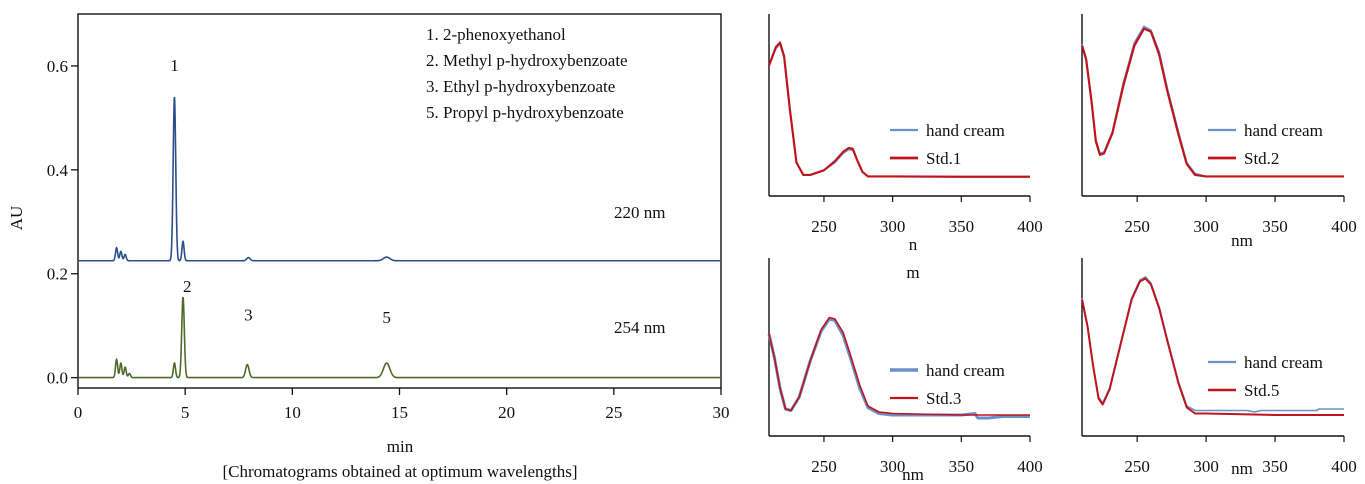 Image resolution: width=1365 pixels, height=484 pixels. I want to click on x-axis-label: m, so click(912, 272).